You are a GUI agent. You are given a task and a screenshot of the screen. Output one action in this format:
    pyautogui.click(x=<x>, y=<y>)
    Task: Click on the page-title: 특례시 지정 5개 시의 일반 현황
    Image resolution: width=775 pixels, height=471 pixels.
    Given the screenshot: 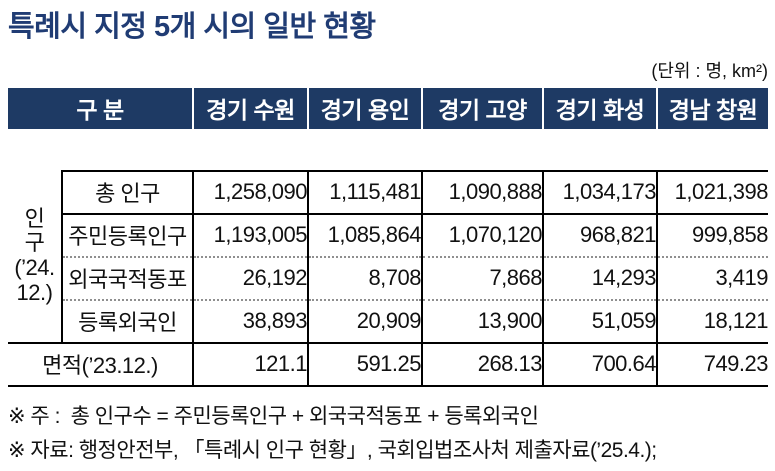 What is the action you would take?
    pyautogui.click(x=192, y=27)
    